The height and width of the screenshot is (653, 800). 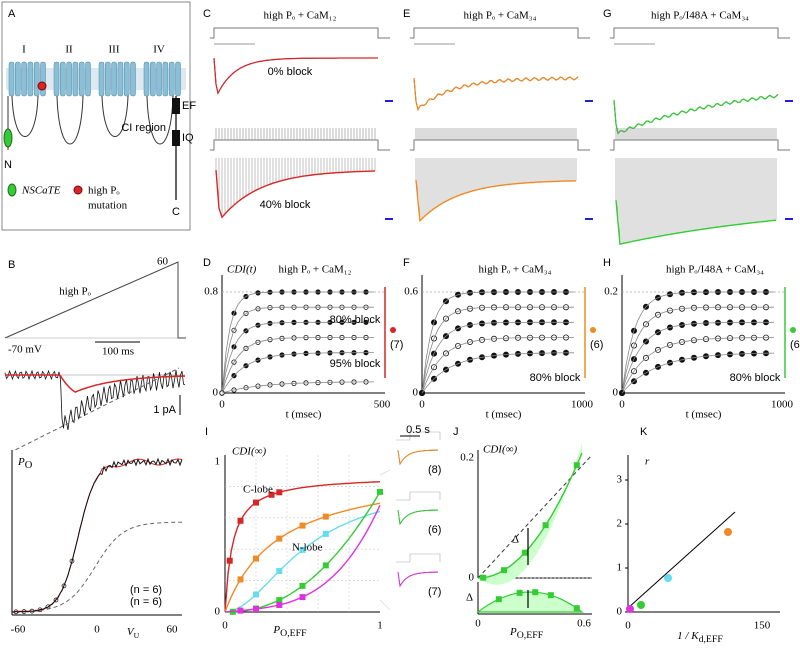 What do you see at coordinates (782, 405) in the screenshot?
I see `x-tick-label: 1000` at bounding box center [782, 405].